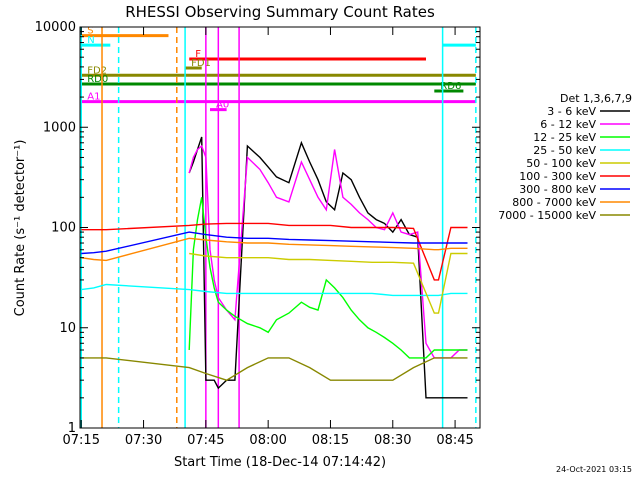 This screenshot has width=640, height=480. Describe the element at coordinates (20, 228) in the screenshot. I see `y-axis-label: Count Rate (s⁻¹ detector⁻¹)` at that location.